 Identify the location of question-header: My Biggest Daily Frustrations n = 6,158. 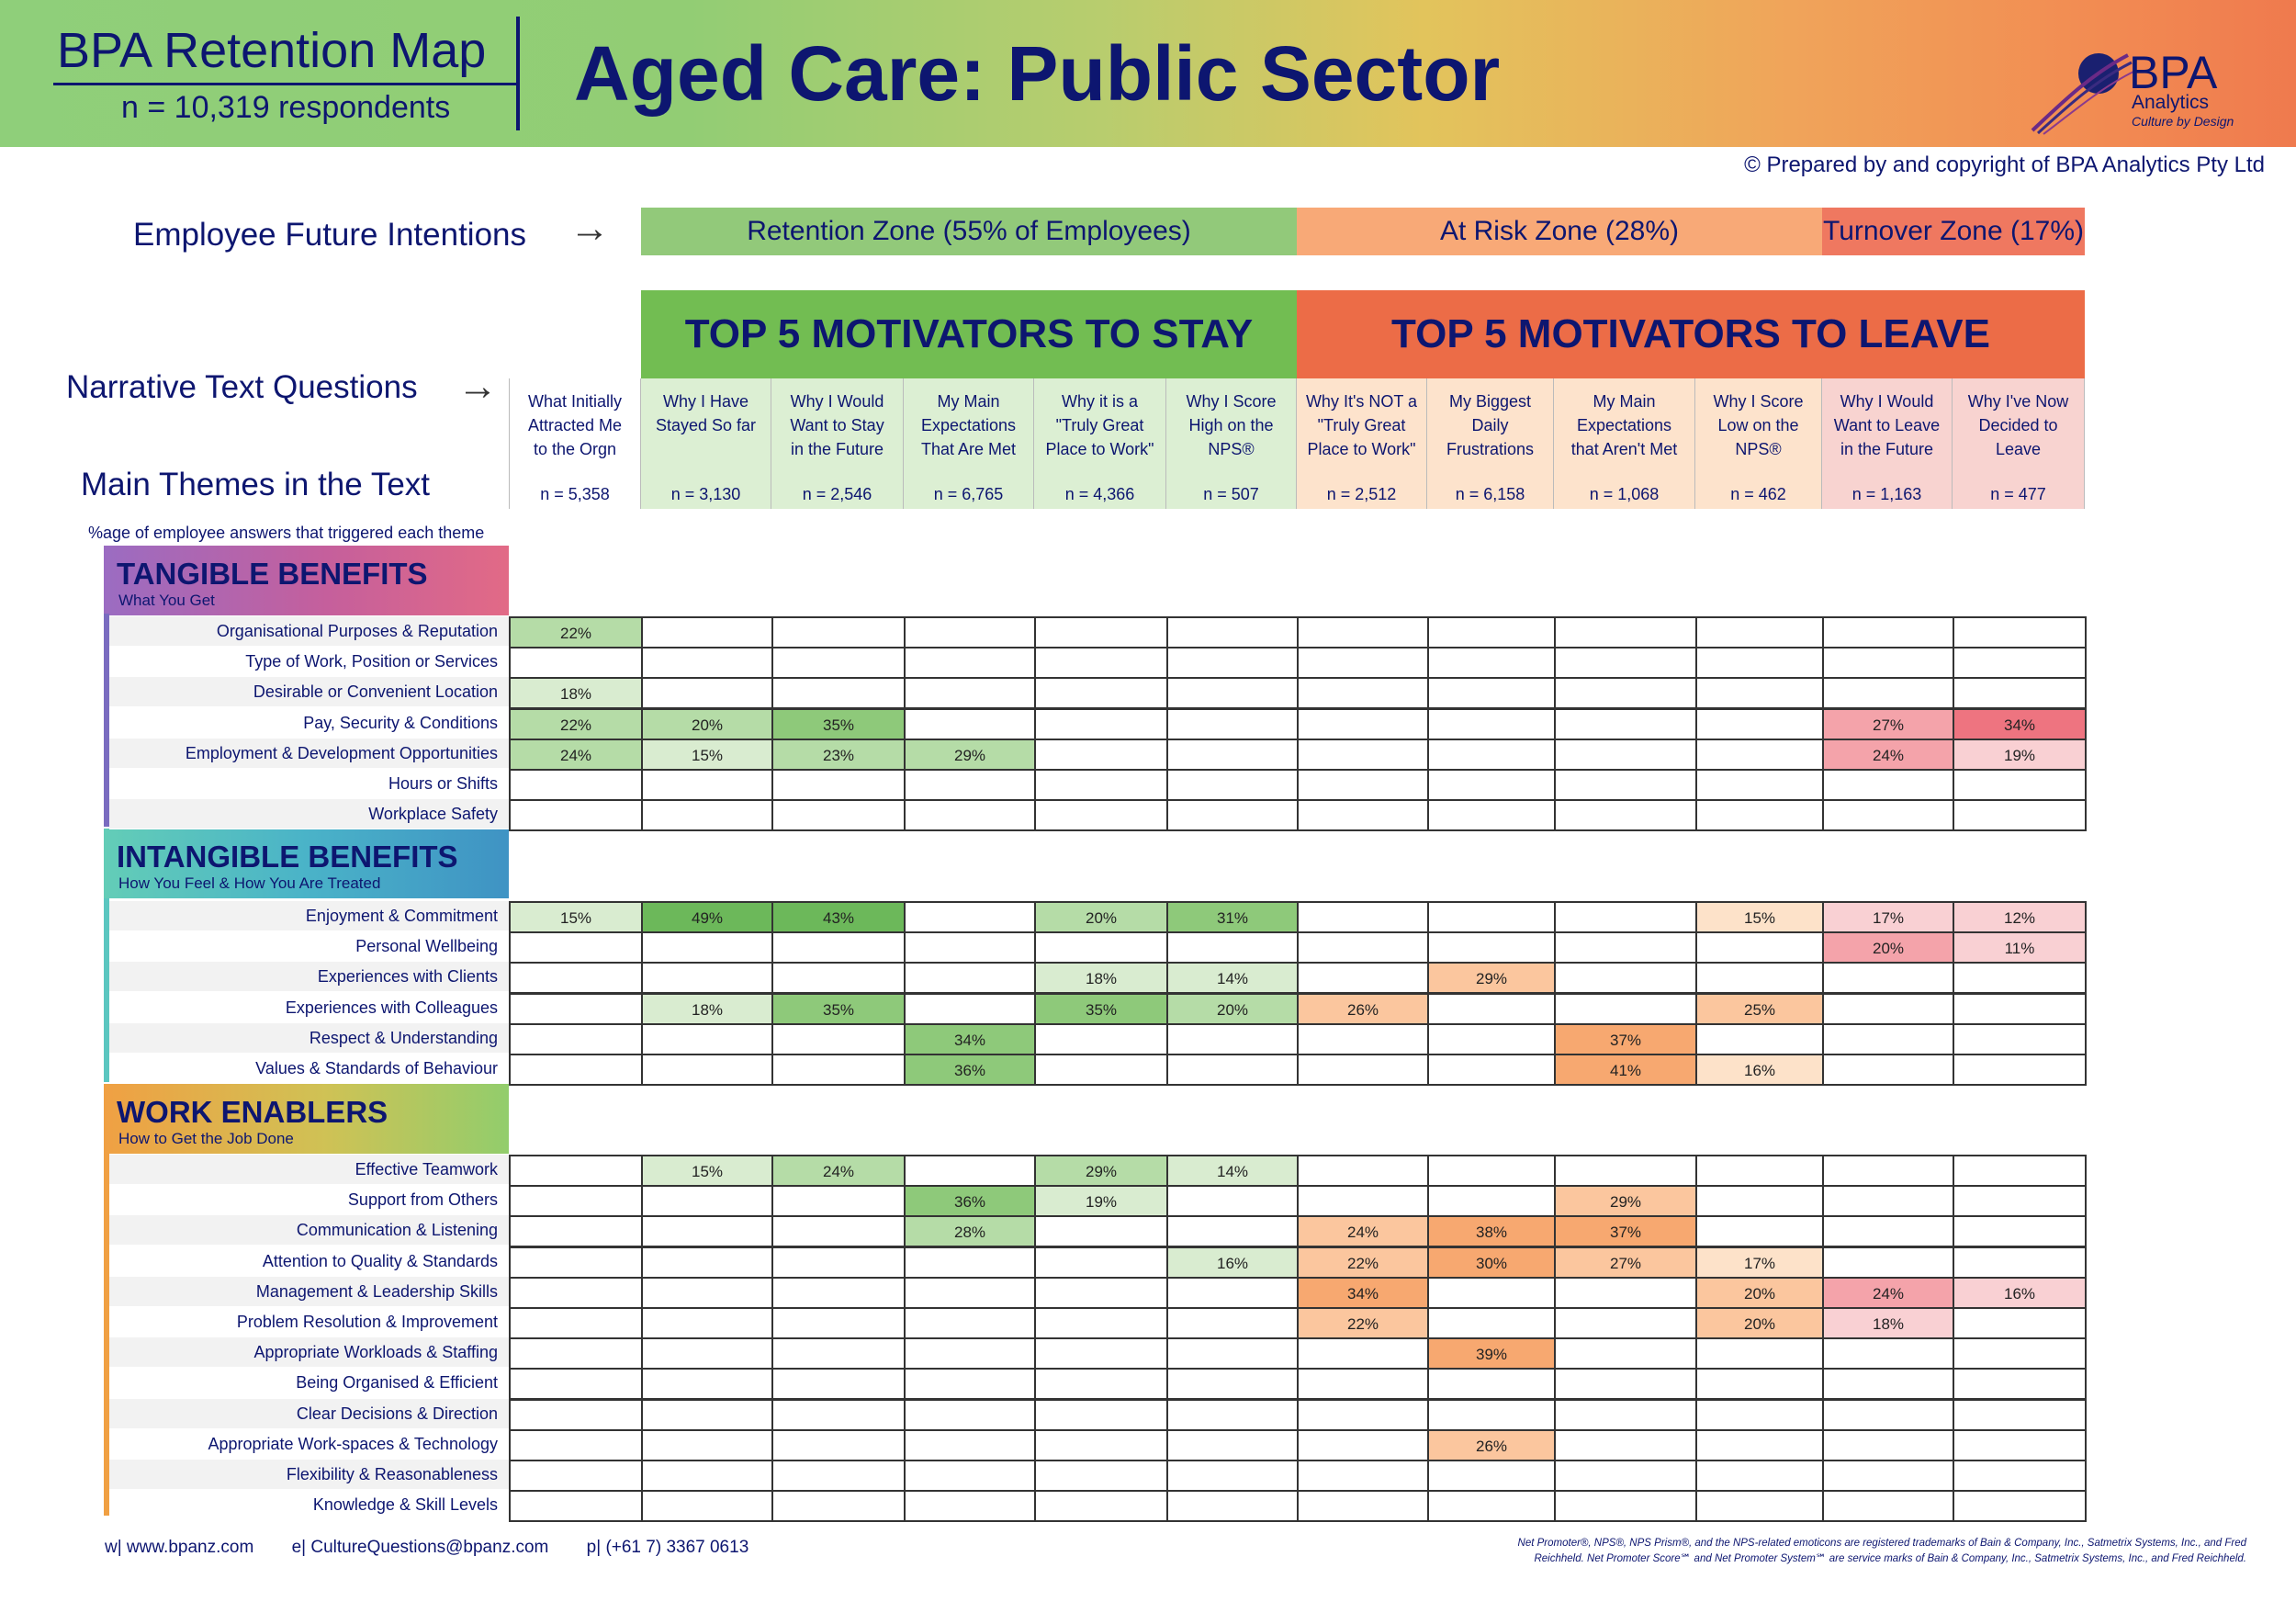
(1490, 443).